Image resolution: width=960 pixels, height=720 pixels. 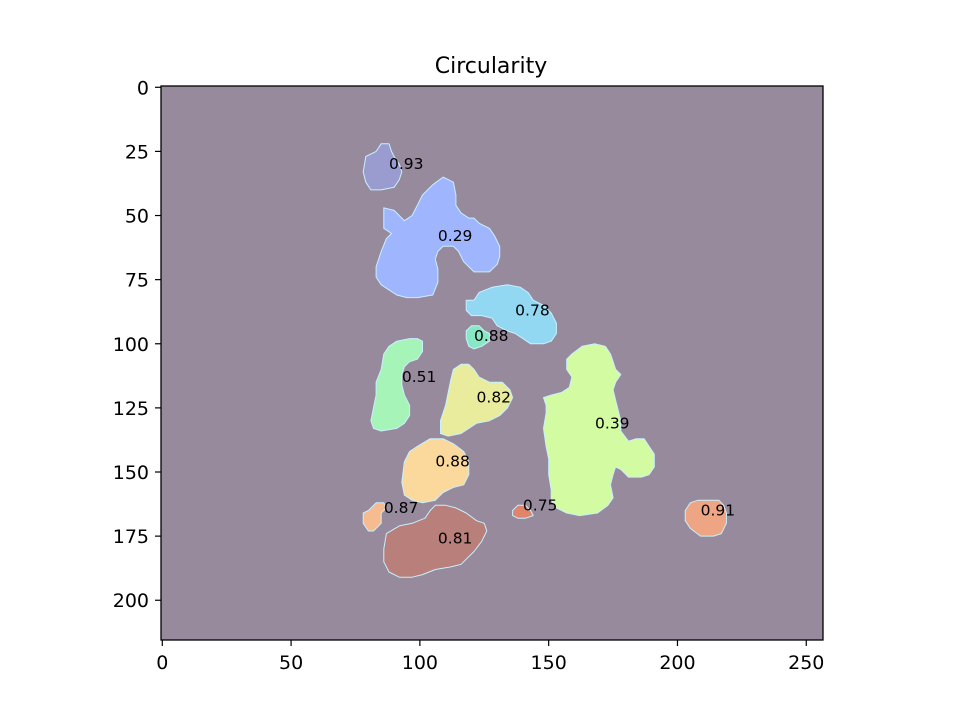 What do you see at coordinates (131, 601) in the screenshot?
I see `y-tick-label: 200` at bounding box center [131, 601].